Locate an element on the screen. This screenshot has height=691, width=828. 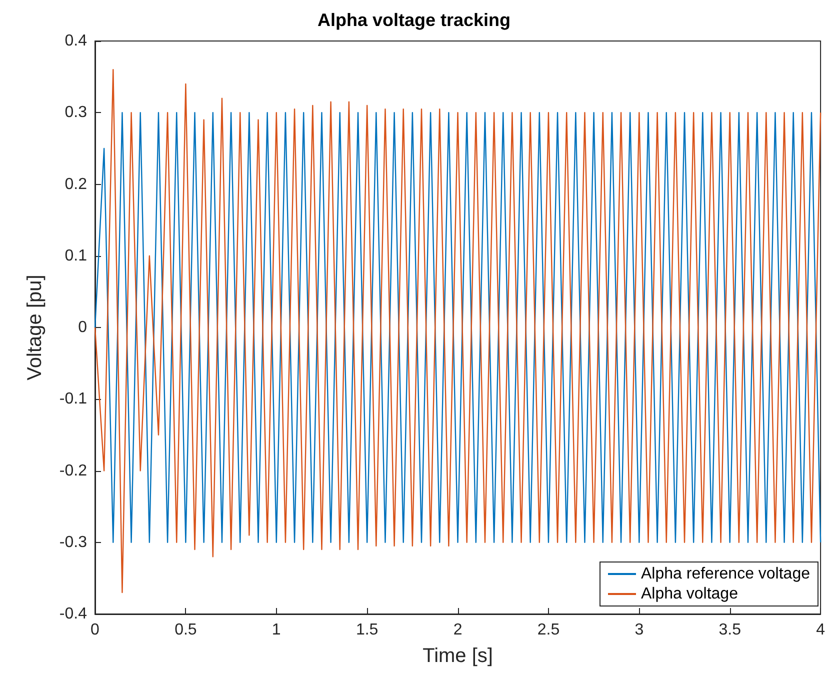
y-tick-label: 0.2 is located at coordinates (76, 184).